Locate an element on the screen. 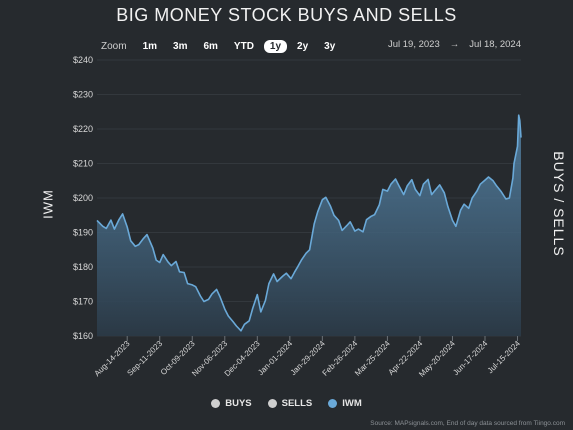 The image size is (573, 430). zoom-ytd-button: YTD is located at coordinates (243, 46).